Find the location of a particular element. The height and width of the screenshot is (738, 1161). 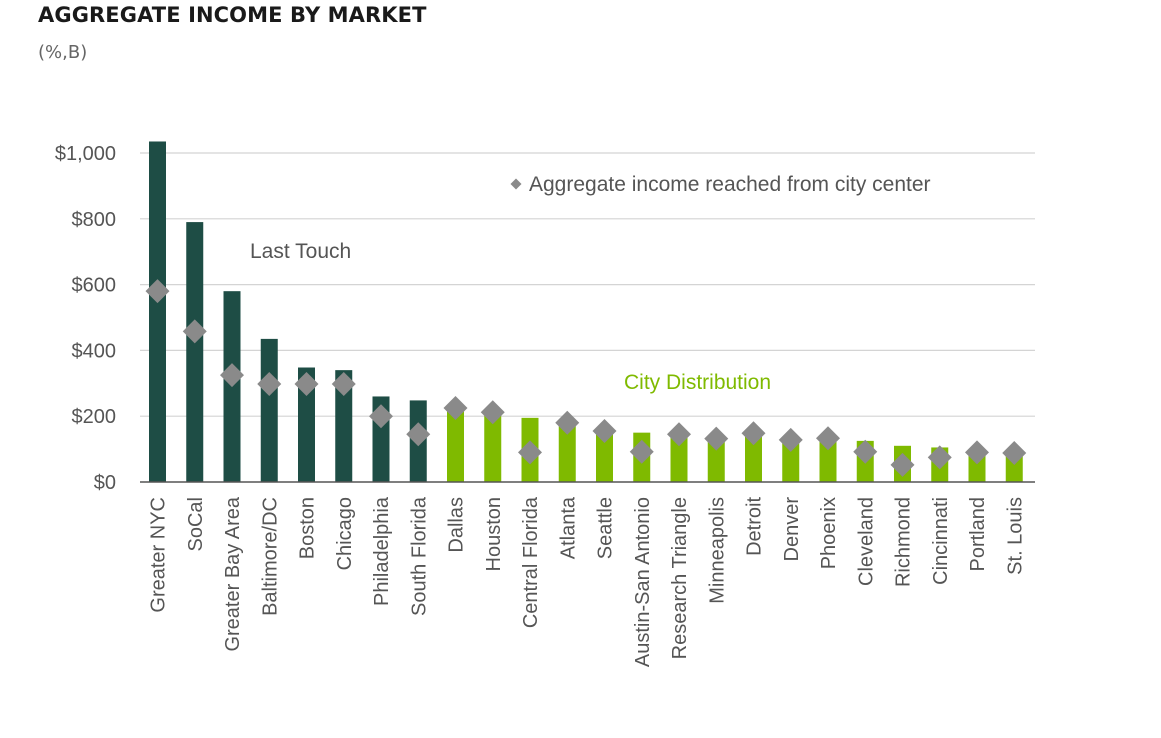

x-tick-label: Atlanta is located at coordinates (568, 527).